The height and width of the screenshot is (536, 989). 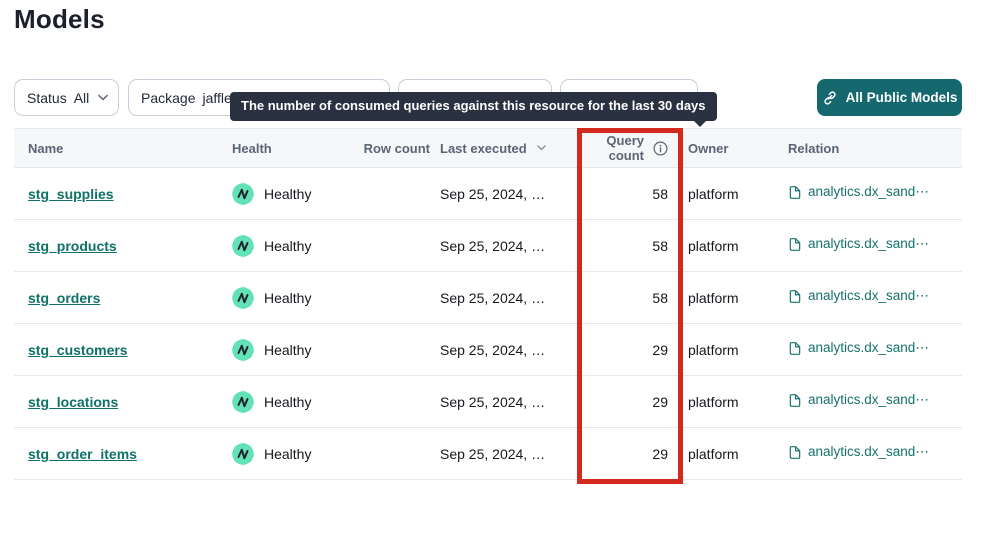 I want to click on column-header-query-count: Query count, so click(x=621, y=148).